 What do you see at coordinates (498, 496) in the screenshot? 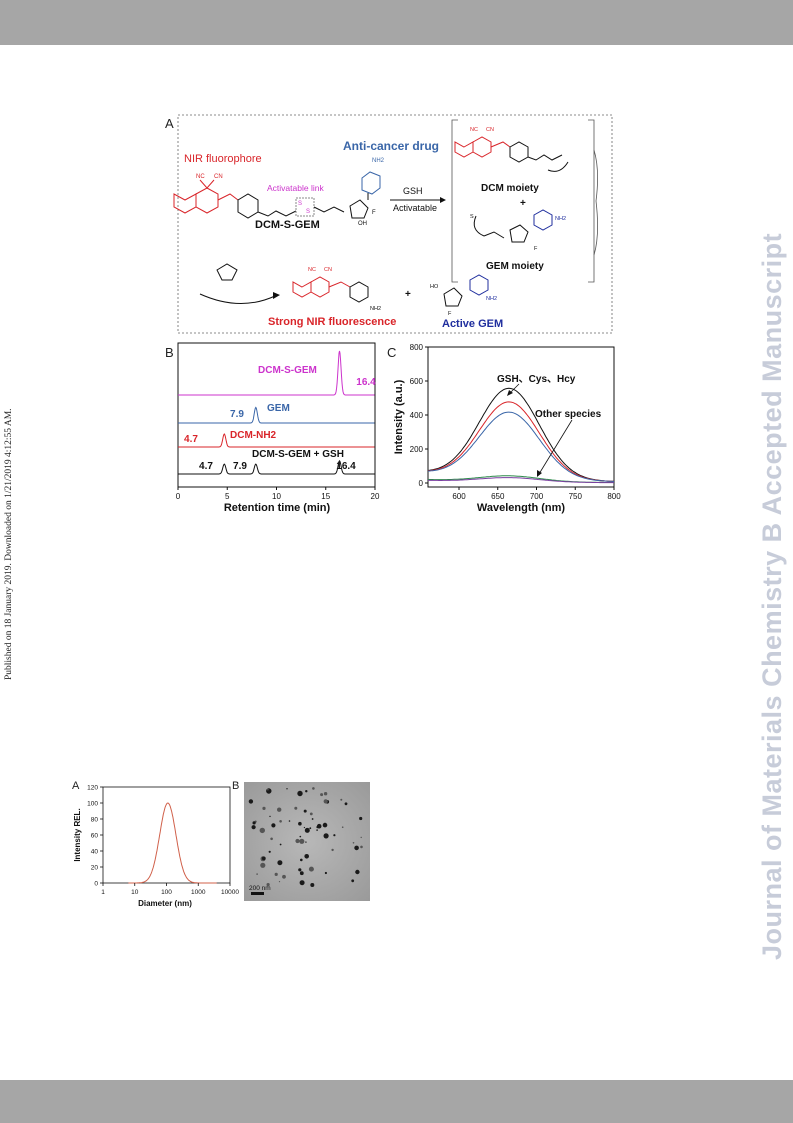
I see `chart-c-xtick-label: 650` at bounding box center [498, 496].